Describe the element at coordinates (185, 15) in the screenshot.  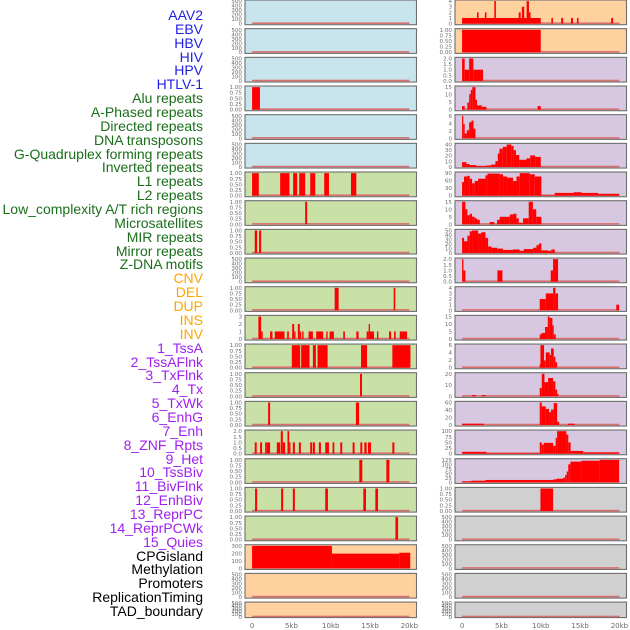
I see `legend-label: AAV2` at that location.